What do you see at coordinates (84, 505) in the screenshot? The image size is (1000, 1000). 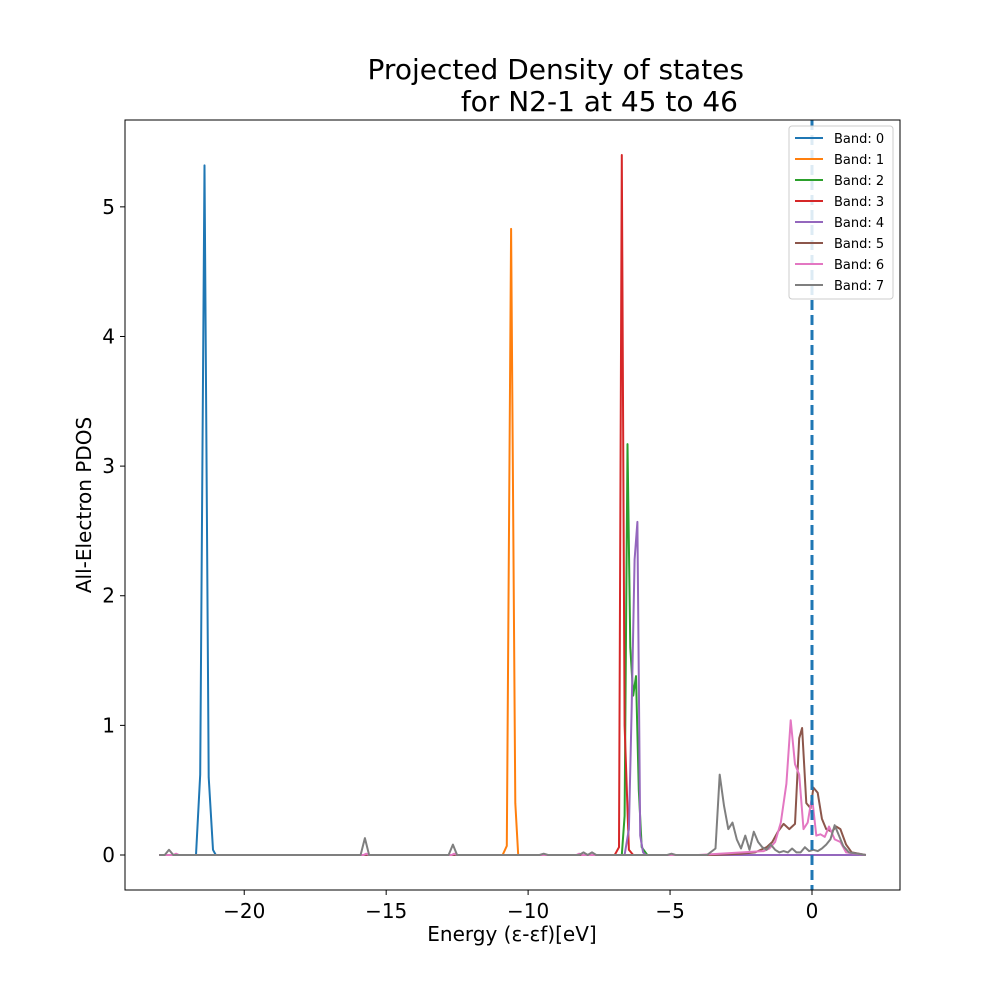 I see `y-axis-label: All-Electron PDOS` at bounding box center [84, 505].